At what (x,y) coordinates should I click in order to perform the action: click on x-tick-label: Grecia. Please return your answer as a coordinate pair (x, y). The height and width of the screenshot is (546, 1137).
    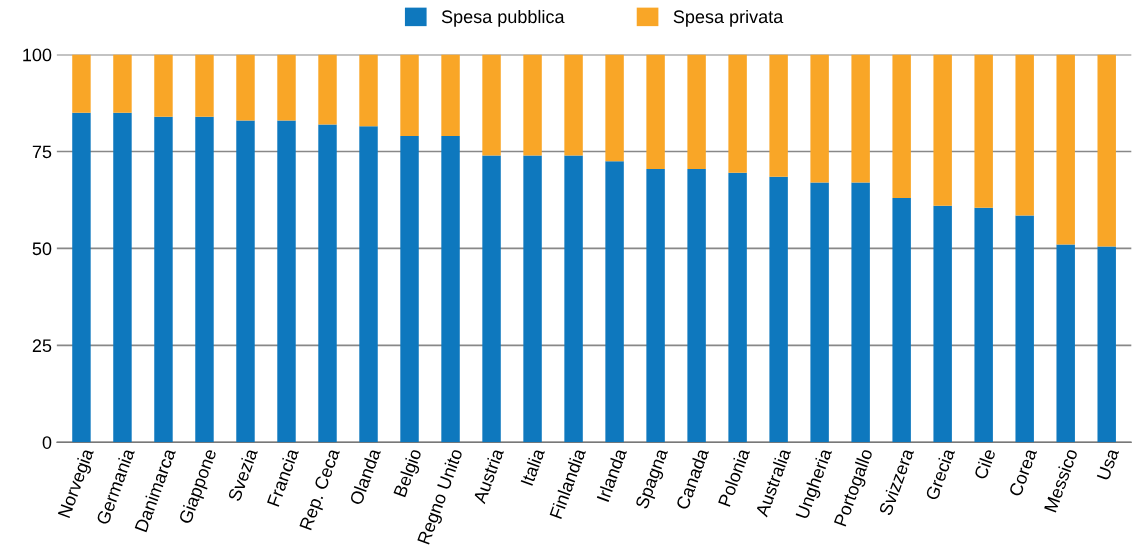
    Looking at the image, I should click on (940, 474).